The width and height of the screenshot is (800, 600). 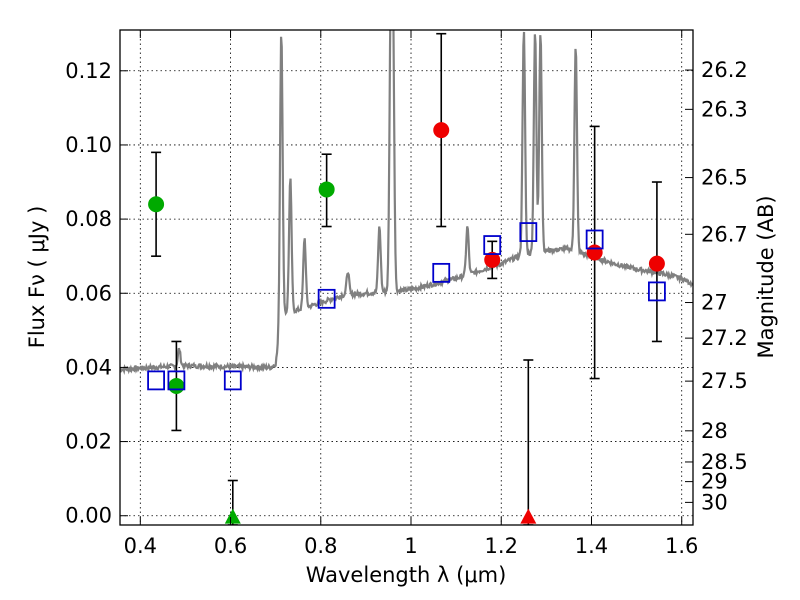 What do you see at coordinates (714, 431) in the screenshot?
I see `y-right-tick-label: 28` at bounding box center [714, 431].